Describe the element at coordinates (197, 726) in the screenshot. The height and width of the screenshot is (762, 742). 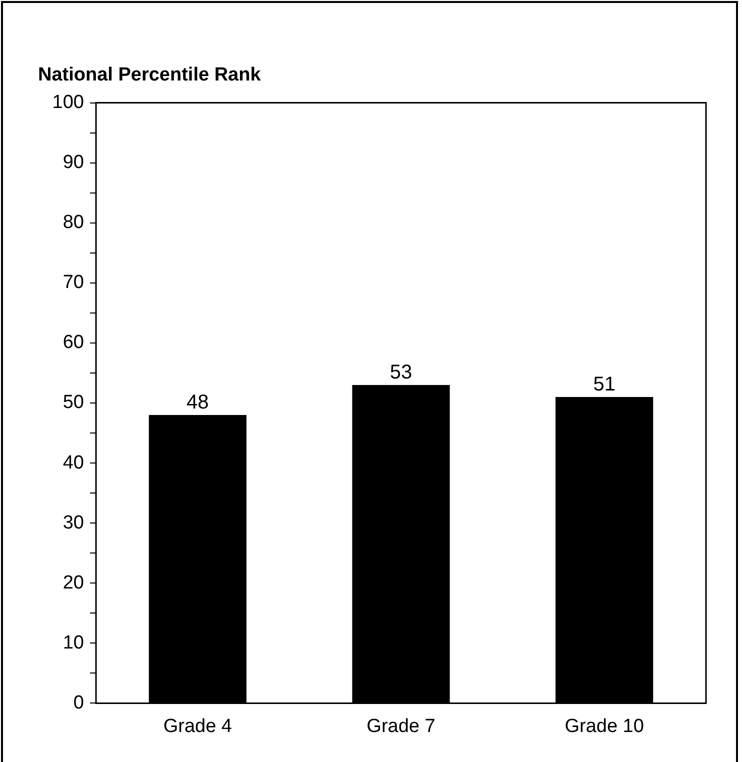
I see `x-tick-label: Grade 4` at that location.